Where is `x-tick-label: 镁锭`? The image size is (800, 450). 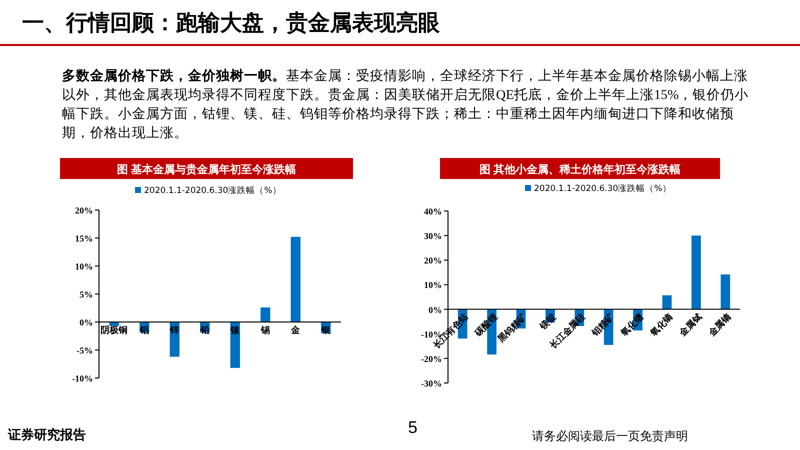 x-tick-label: 镁锭 is located at coordinates (547, 322).